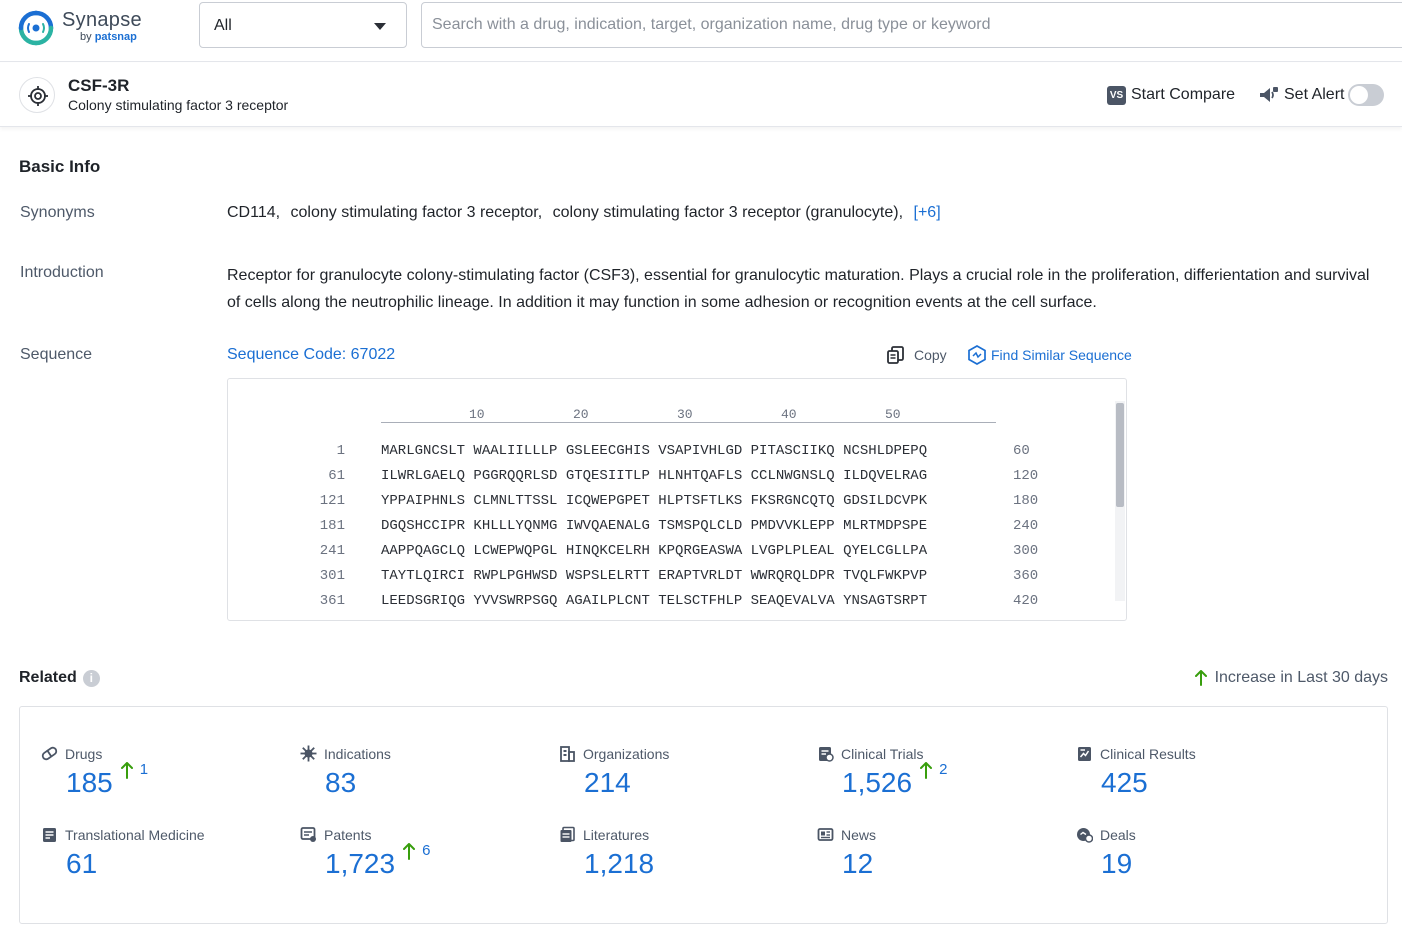 This screenshot has width=1402, height=934. Describe the element at coordinates (253, 212) in the screenshot. I see `synonym-item: CD114,` at that location.